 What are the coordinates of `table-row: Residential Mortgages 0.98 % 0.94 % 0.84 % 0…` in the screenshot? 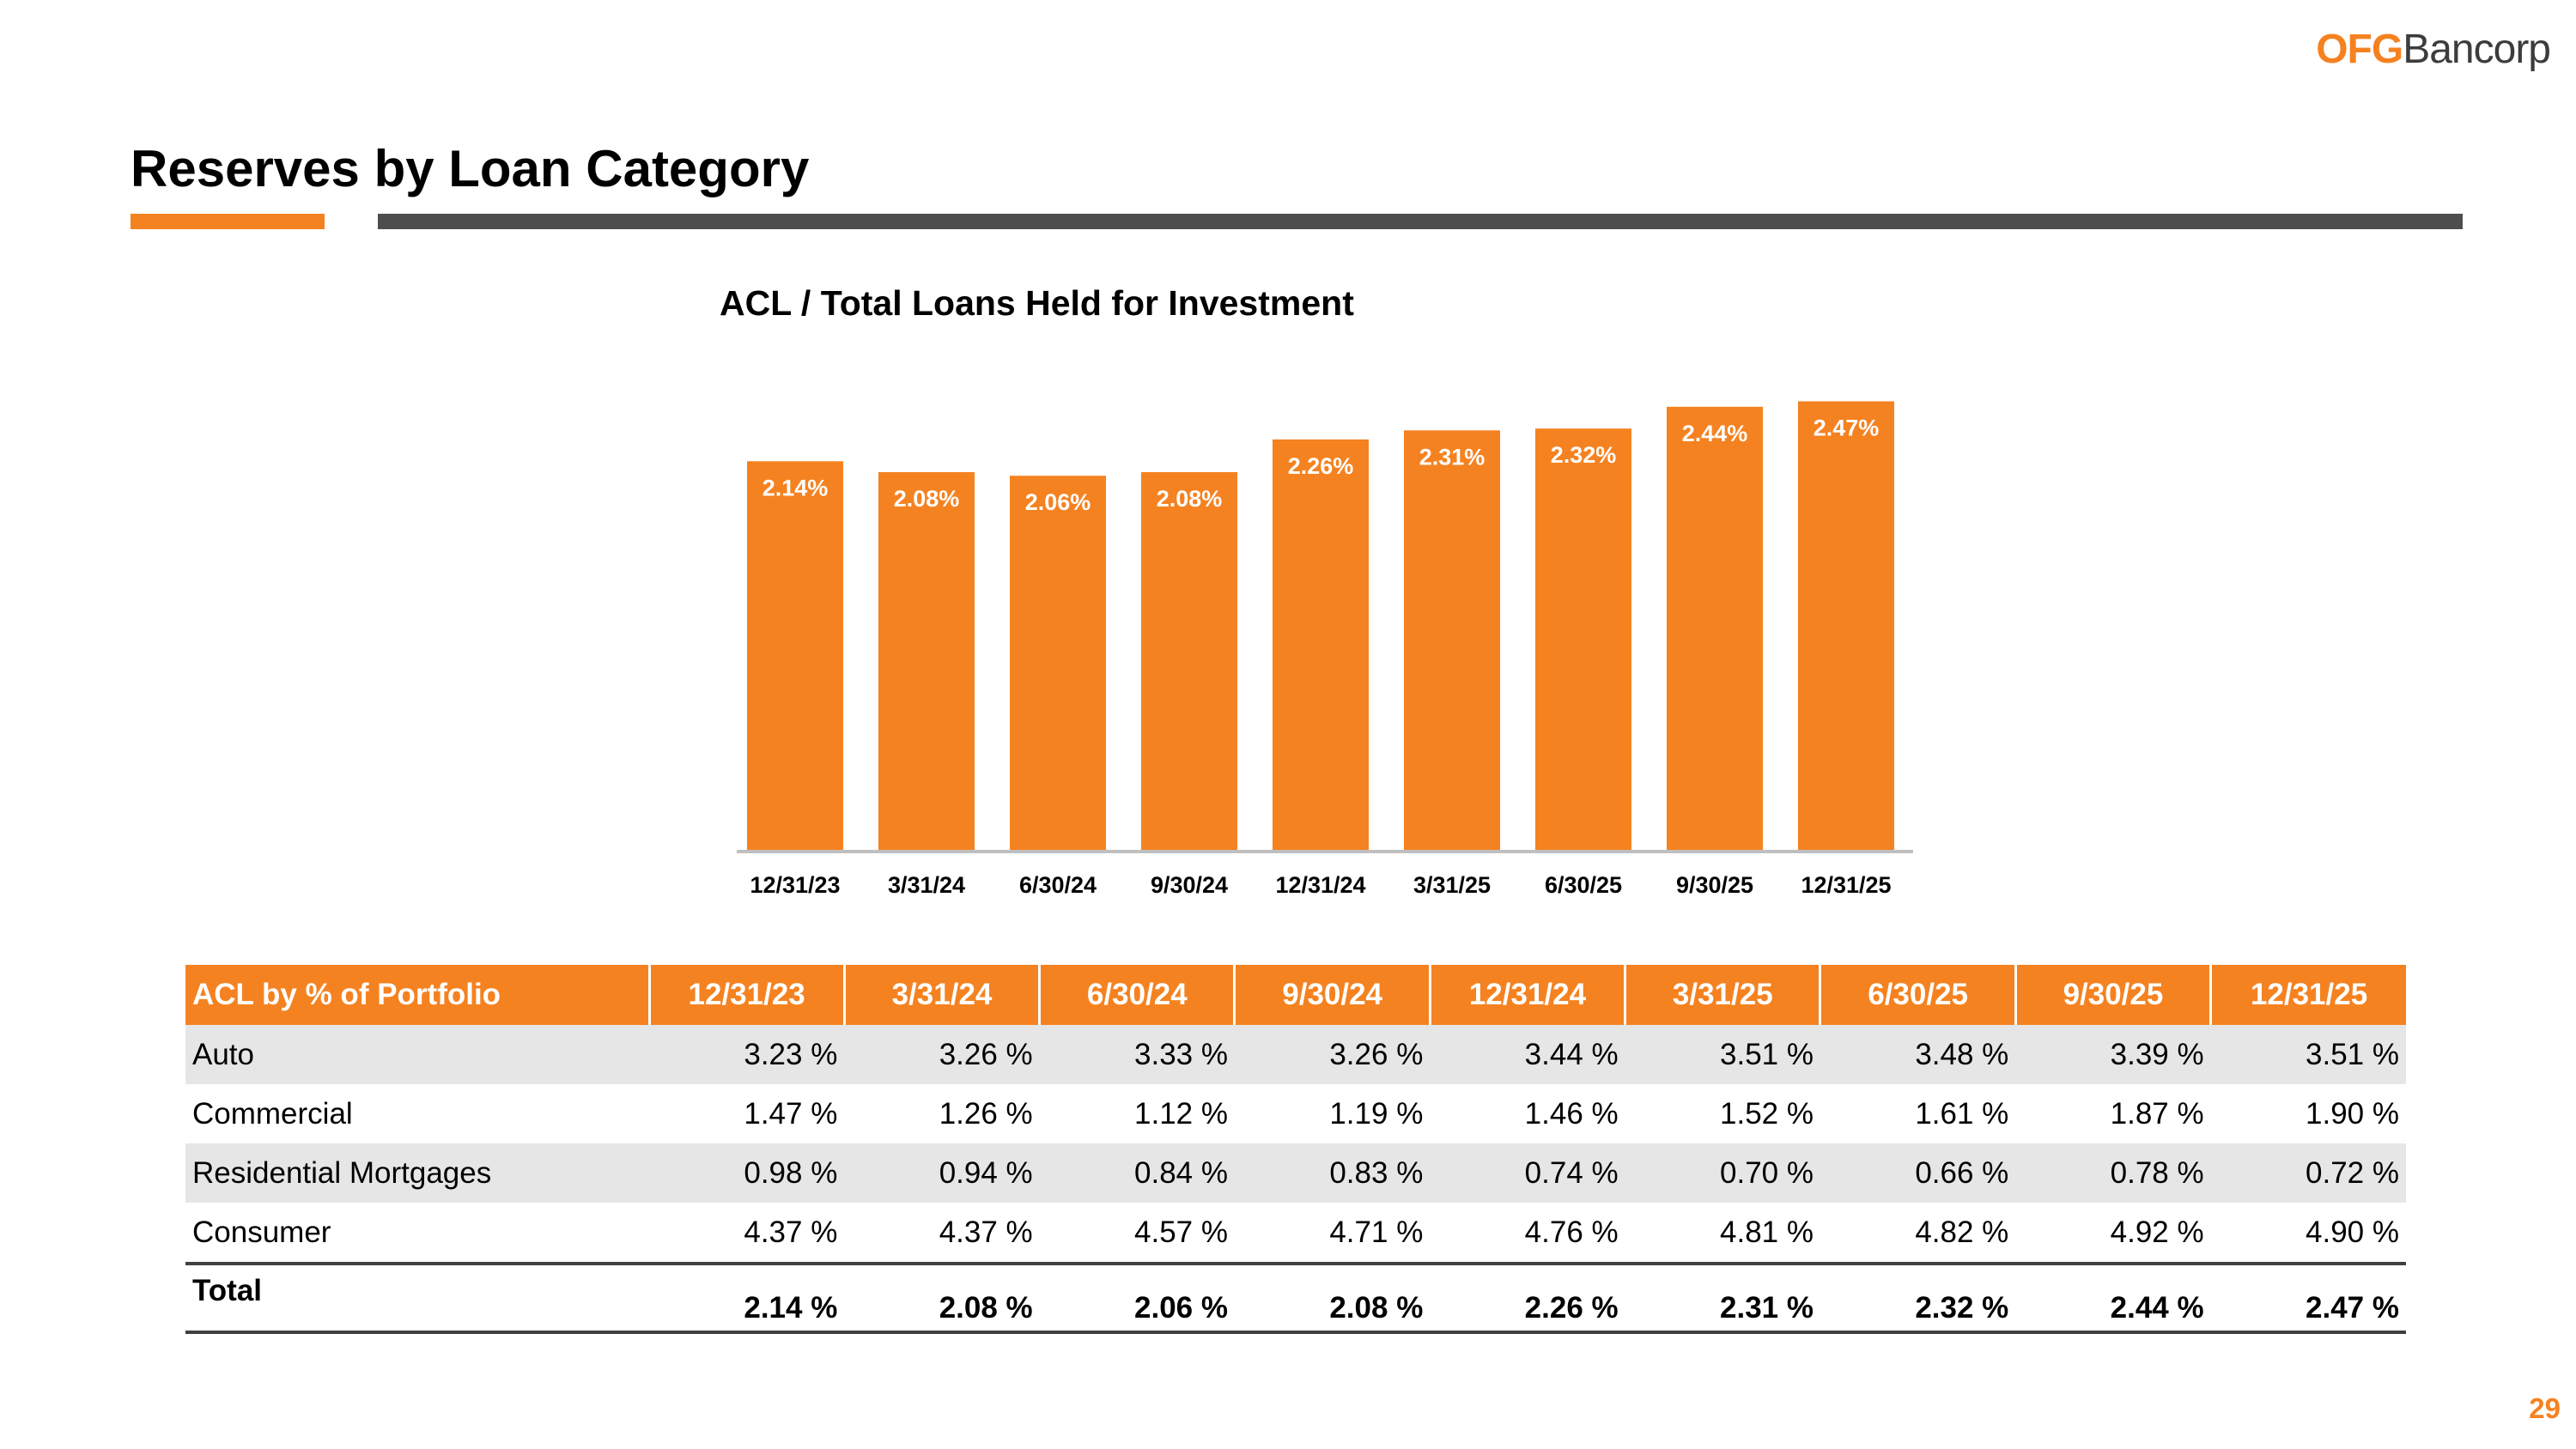 It's located at (1295, 1173).